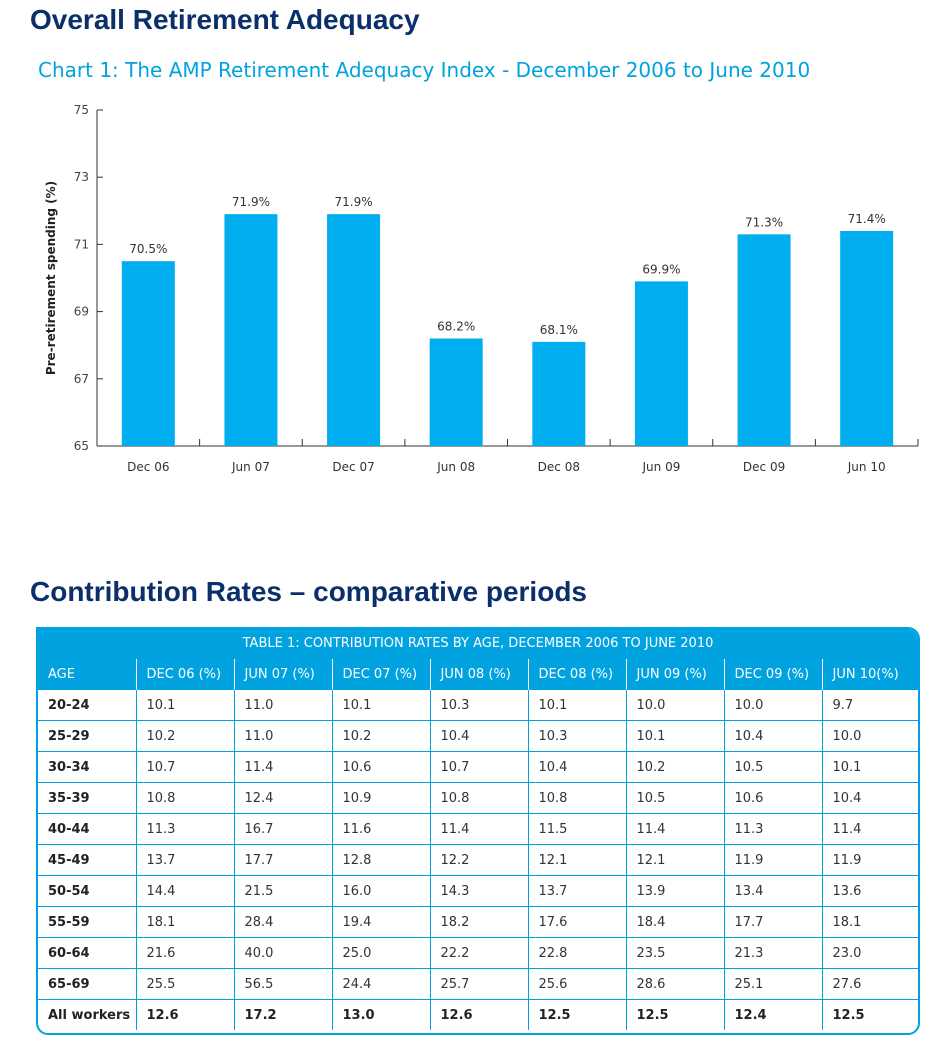 This screenshot has height=1062, width=945. Describe the element at coordinates (478, 798) in the screenshot. I see `table-row: 35-39 10.8 12.4 10.9 10.8 10.8 10.5 10.6 10.4` at that location.